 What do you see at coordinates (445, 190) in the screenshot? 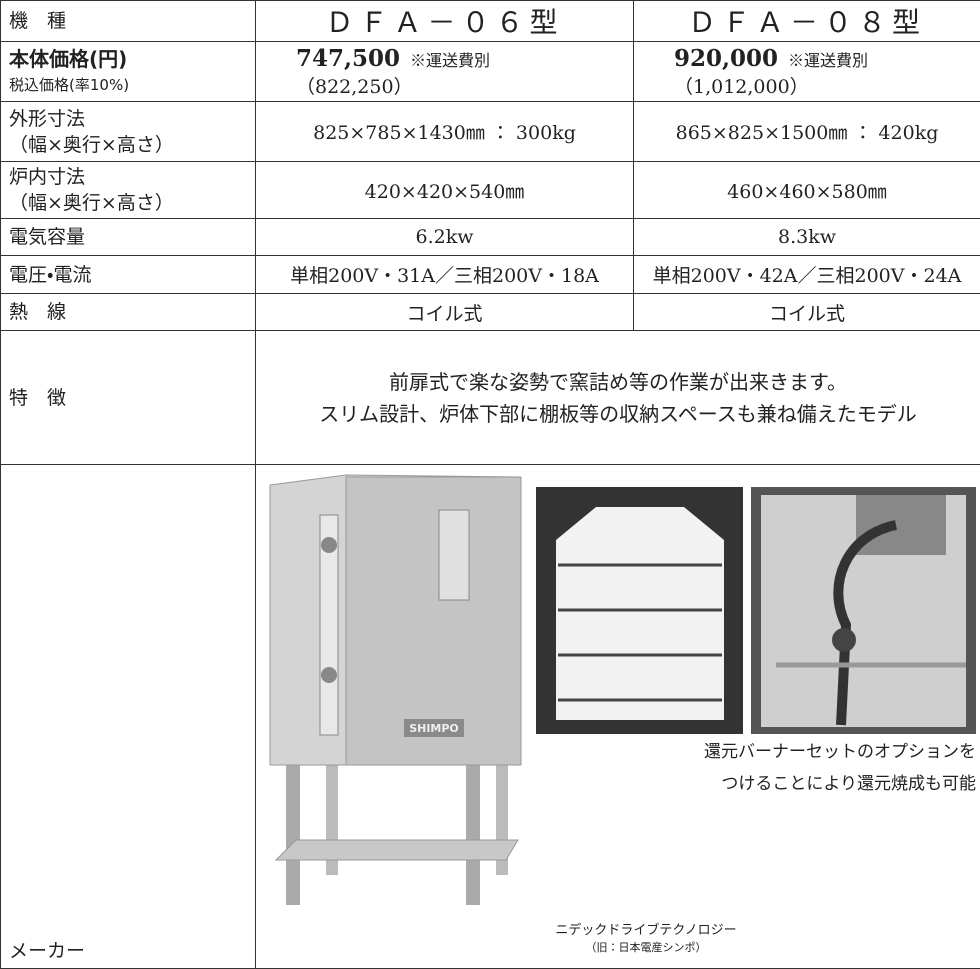
I see `spec-value: 420×420×540㎜` at bounding box center [445, 190].